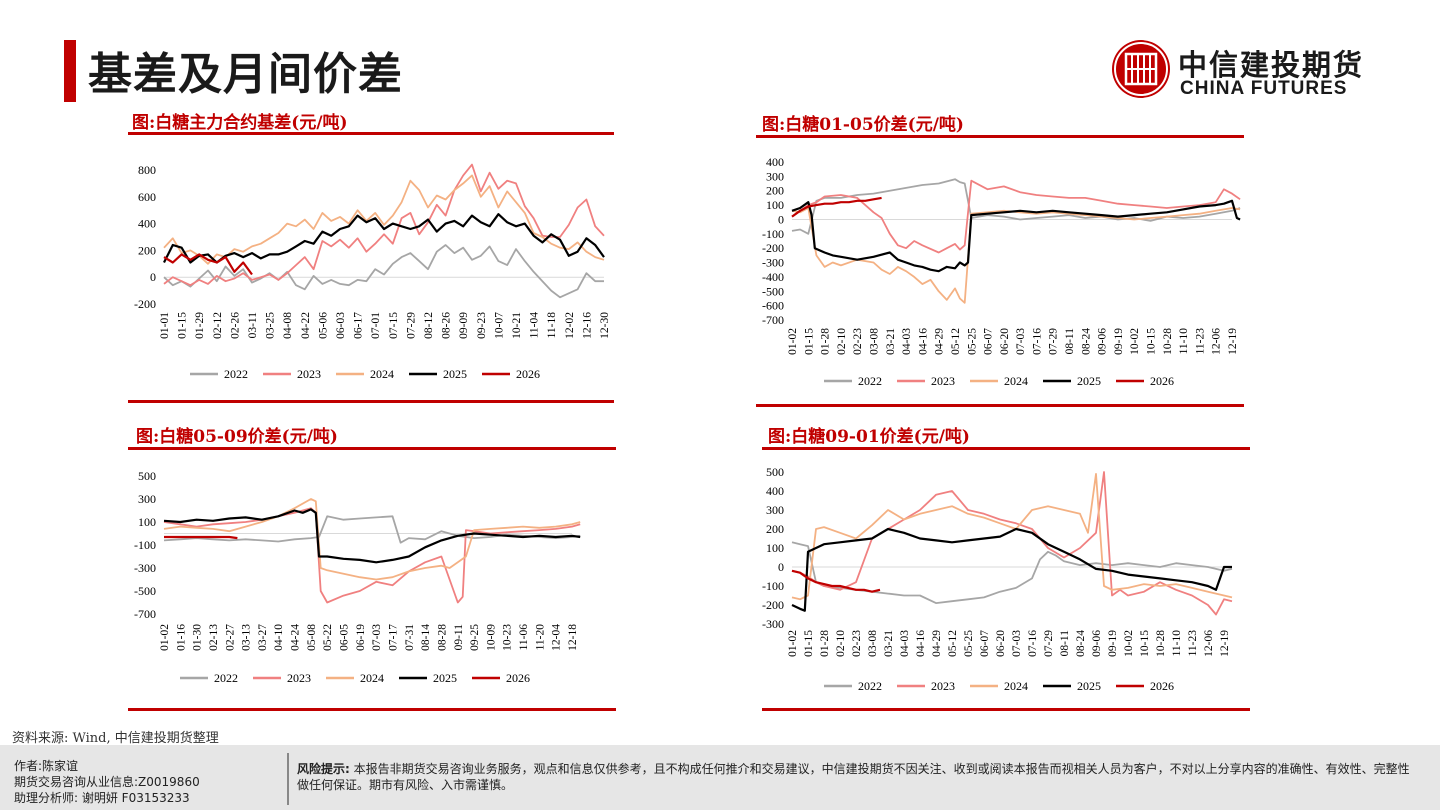  Describe the element at coordinates (345, 637) in the screenshot. I see `x-tick-label: 06-05` at that location.